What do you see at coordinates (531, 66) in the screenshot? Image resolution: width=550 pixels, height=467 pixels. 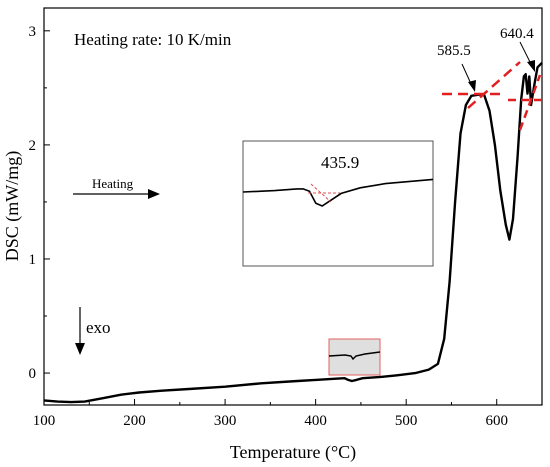 I see `peak-2-pointer-head` at bounding box center [531, 66].